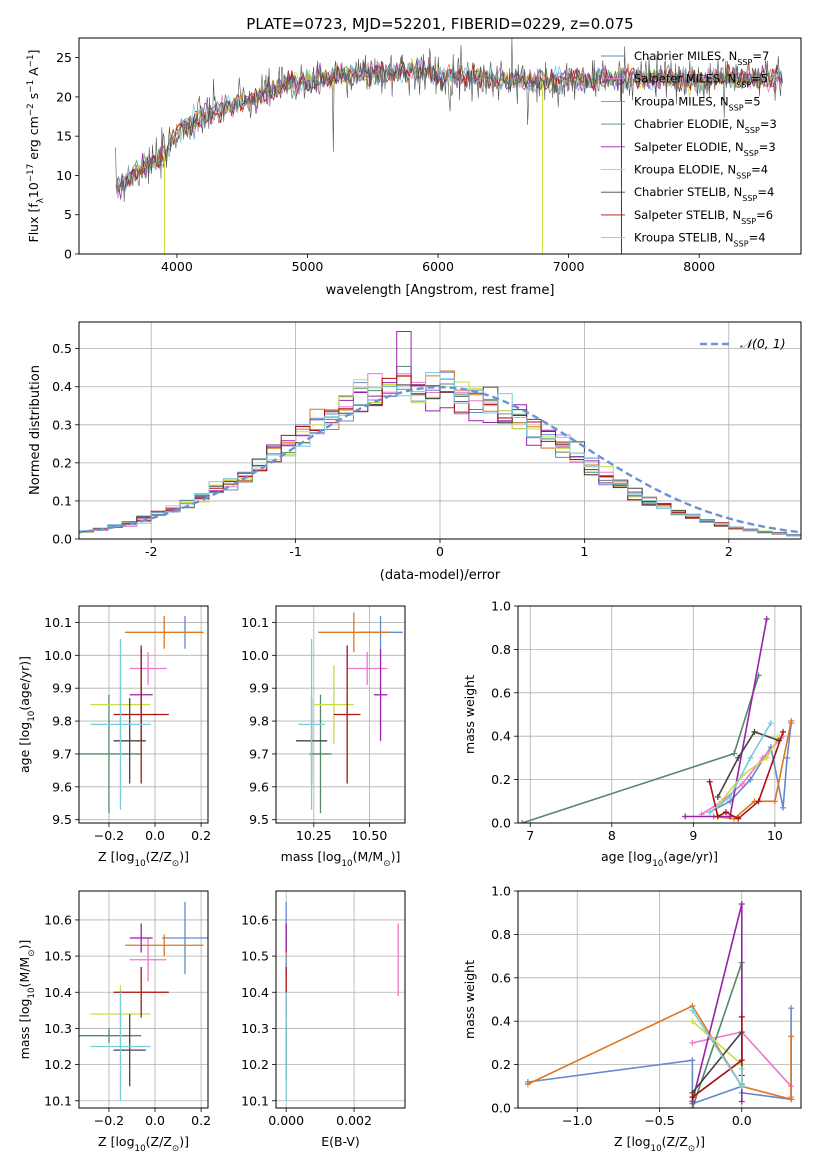  I want to click on y-tick-label: 10, so click(64, 175).